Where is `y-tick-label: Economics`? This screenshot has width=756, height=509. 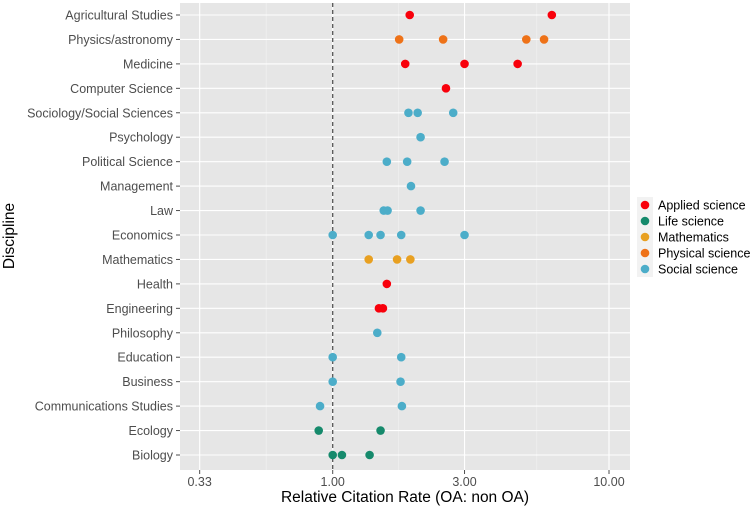
y-tick-label: Economics is located at coordinates (142, 236).